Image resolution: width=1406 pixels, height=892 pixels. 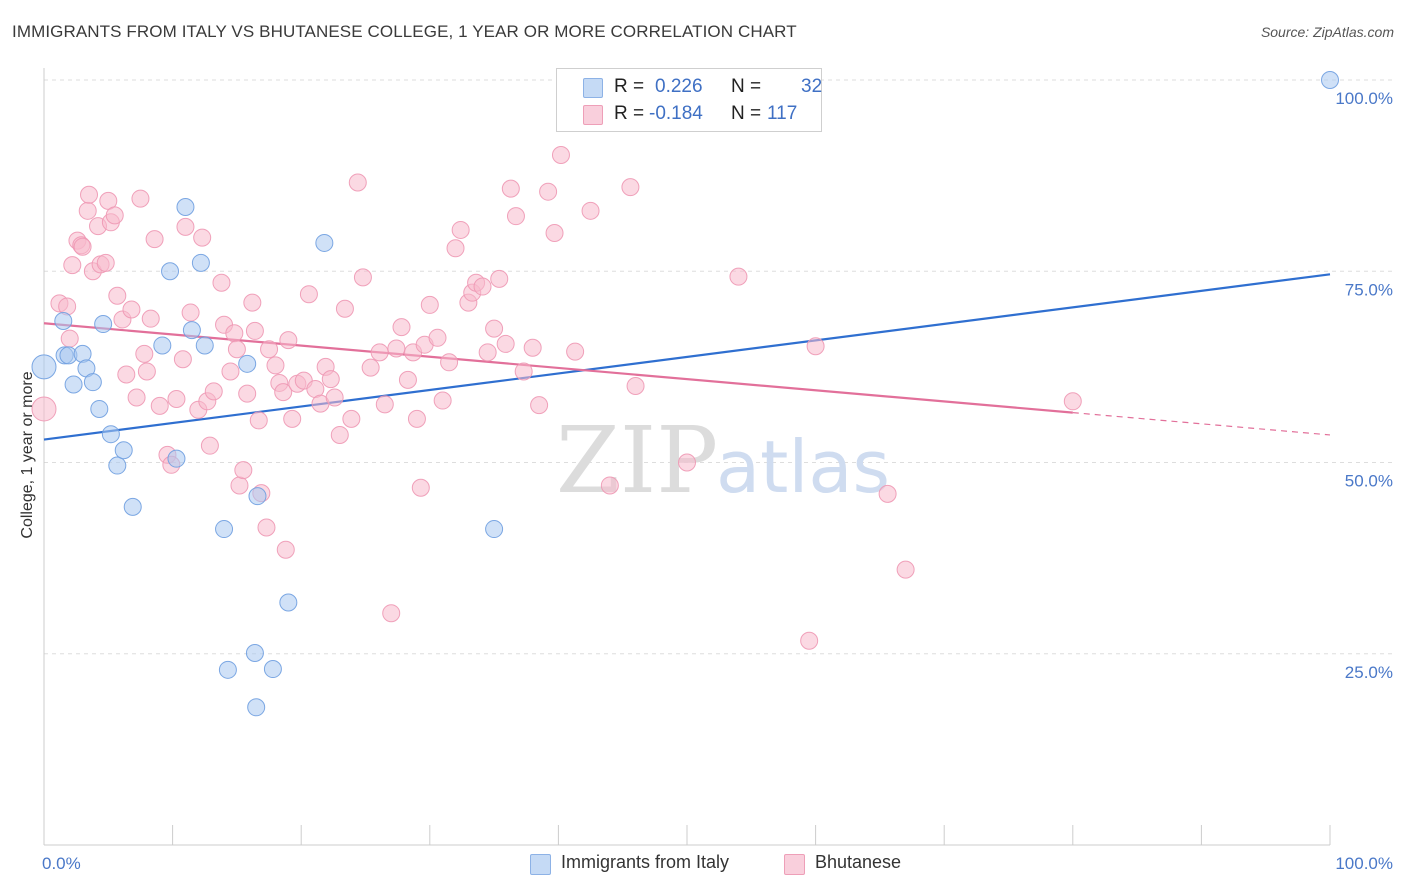 I want to click on bottom-legend-swatch-italy, so click(x=540, y=864).